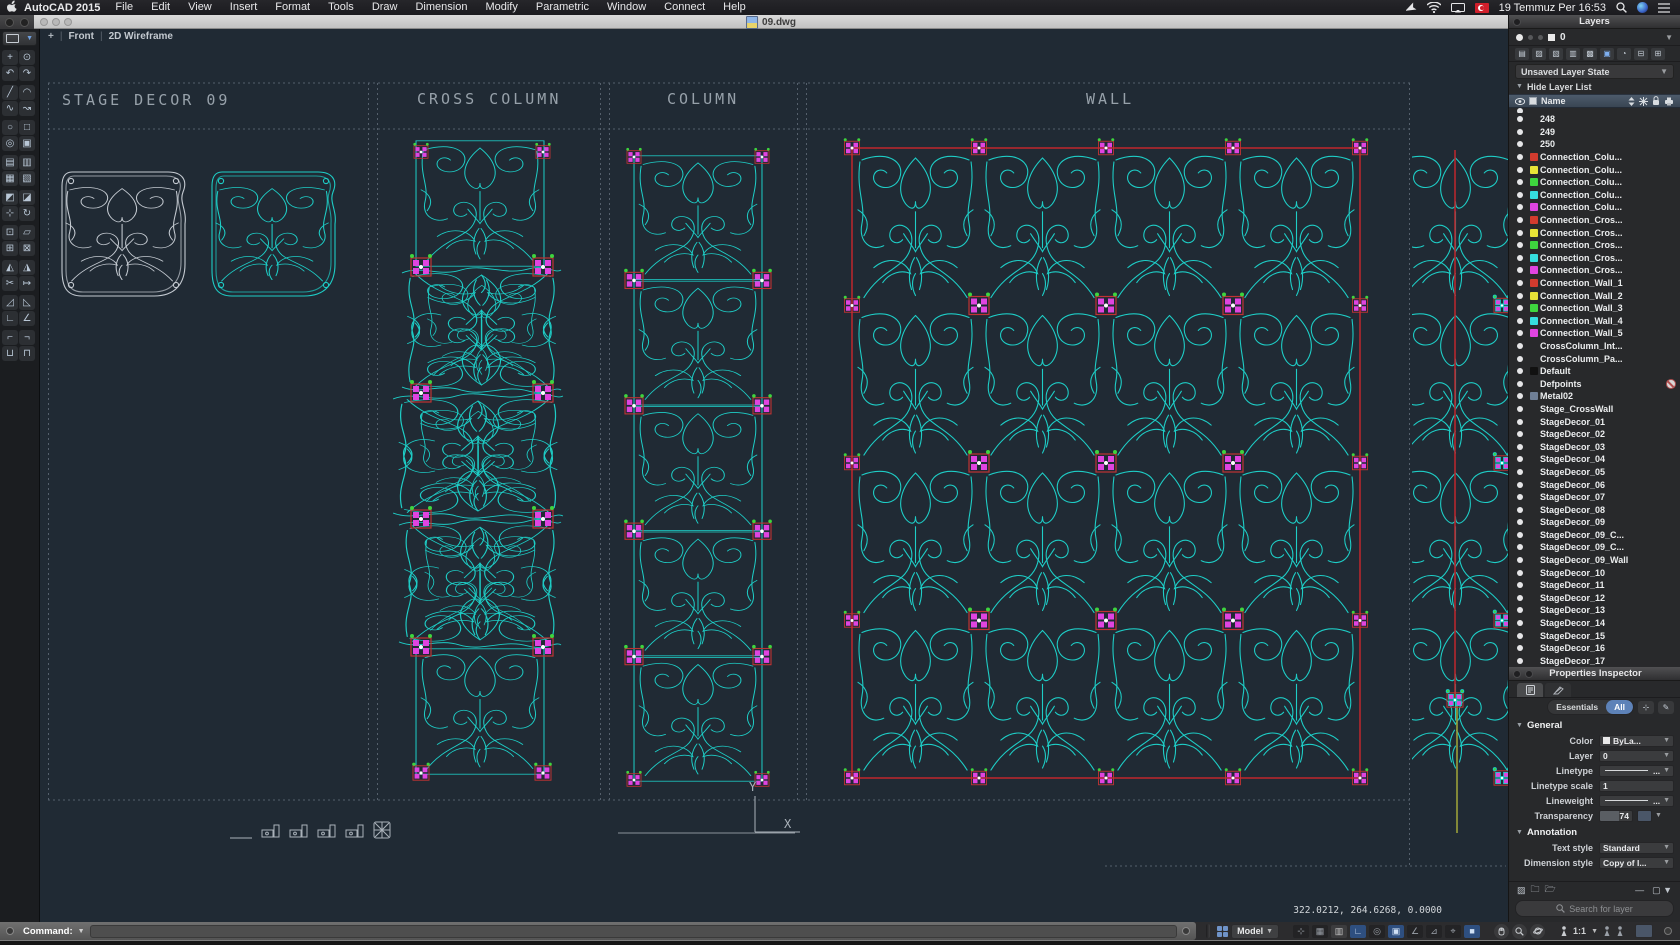 This screenshot has width=1680, height=945. Describe the element at coordinates (27, 143) in the screenshot. I see `region-tool-icon: ▣` at that location.